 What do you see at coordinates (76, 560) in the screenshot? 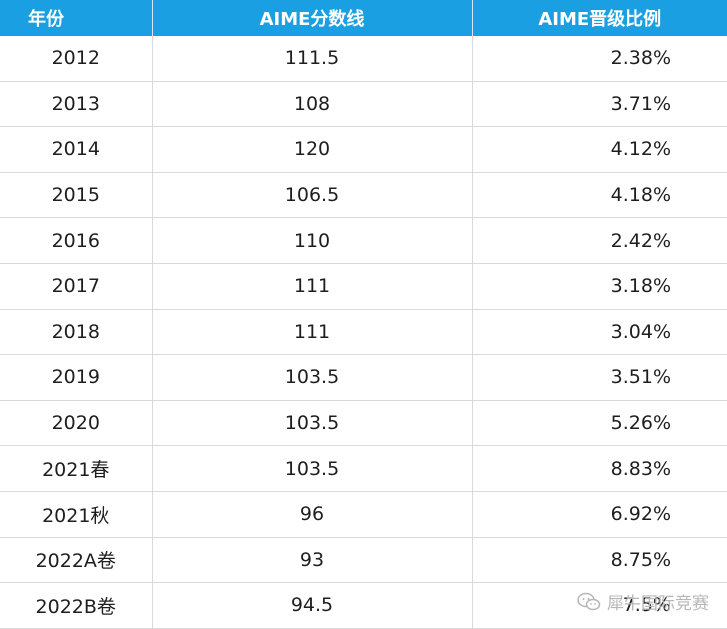
I see `year-cell: 2022A卷` at bounding box center [76, 560].